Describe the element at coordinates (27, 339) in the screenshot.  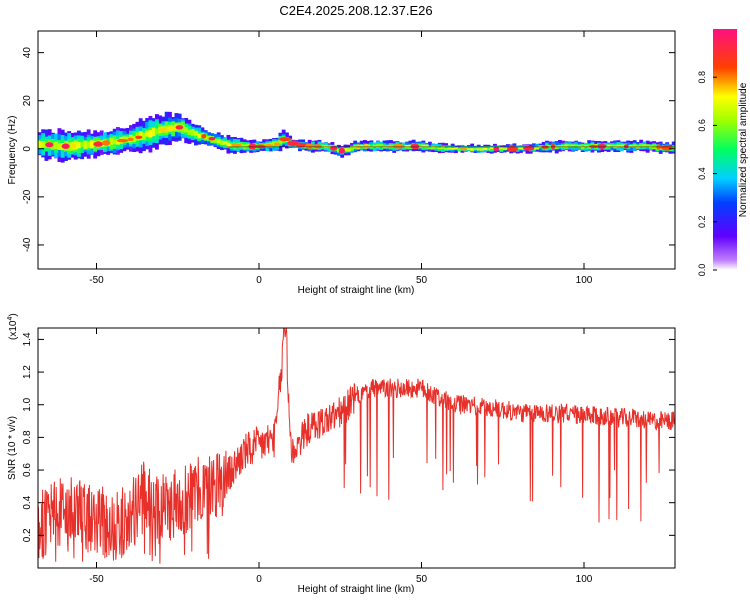
I see `snr-ytick-label: 1.4` at that location.